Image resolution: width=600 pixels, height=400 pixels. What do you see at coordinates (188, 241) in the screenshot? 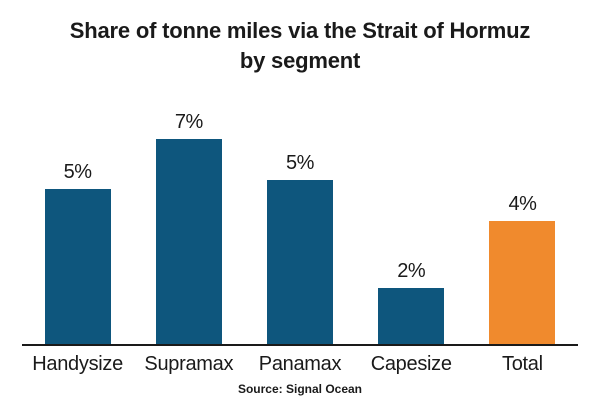
I see `bar-supramax` at bounding box center [188, 241].